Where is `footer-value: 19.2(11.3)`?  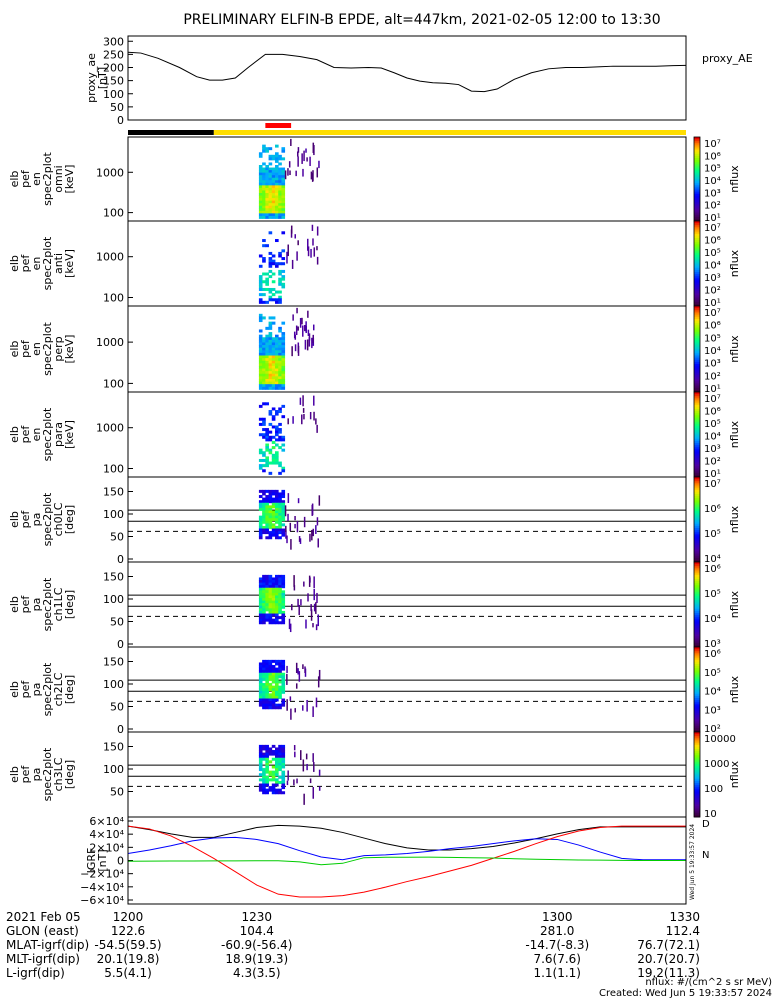
footer-value: 19.2(11.3) is located at coordinates (668, 973).